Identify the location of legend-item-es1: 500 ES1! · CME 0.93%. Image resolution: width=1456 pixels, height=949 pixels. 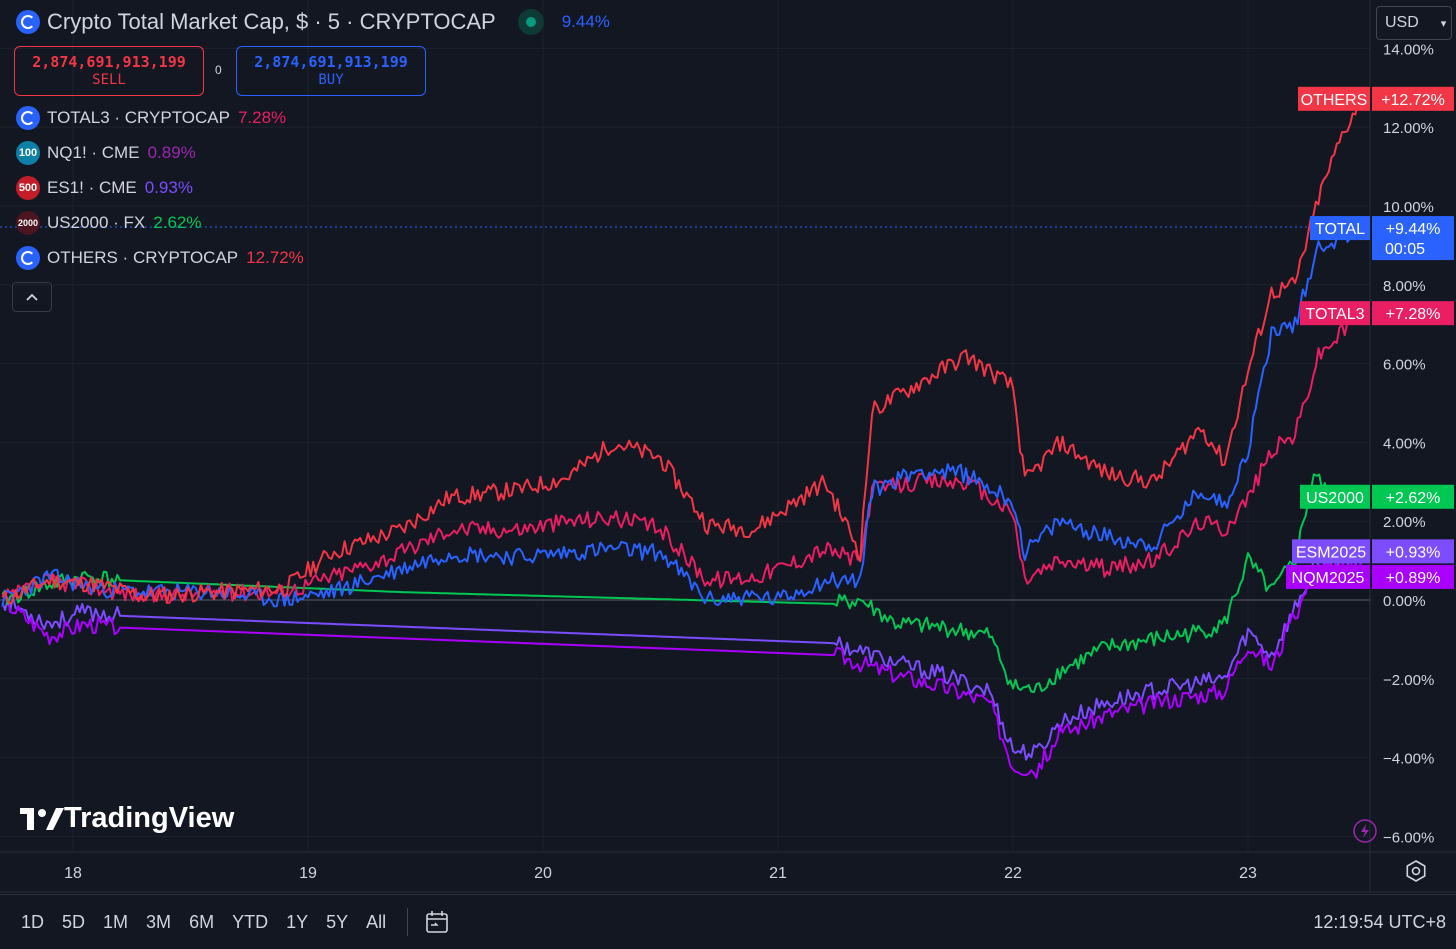
(104, 188).